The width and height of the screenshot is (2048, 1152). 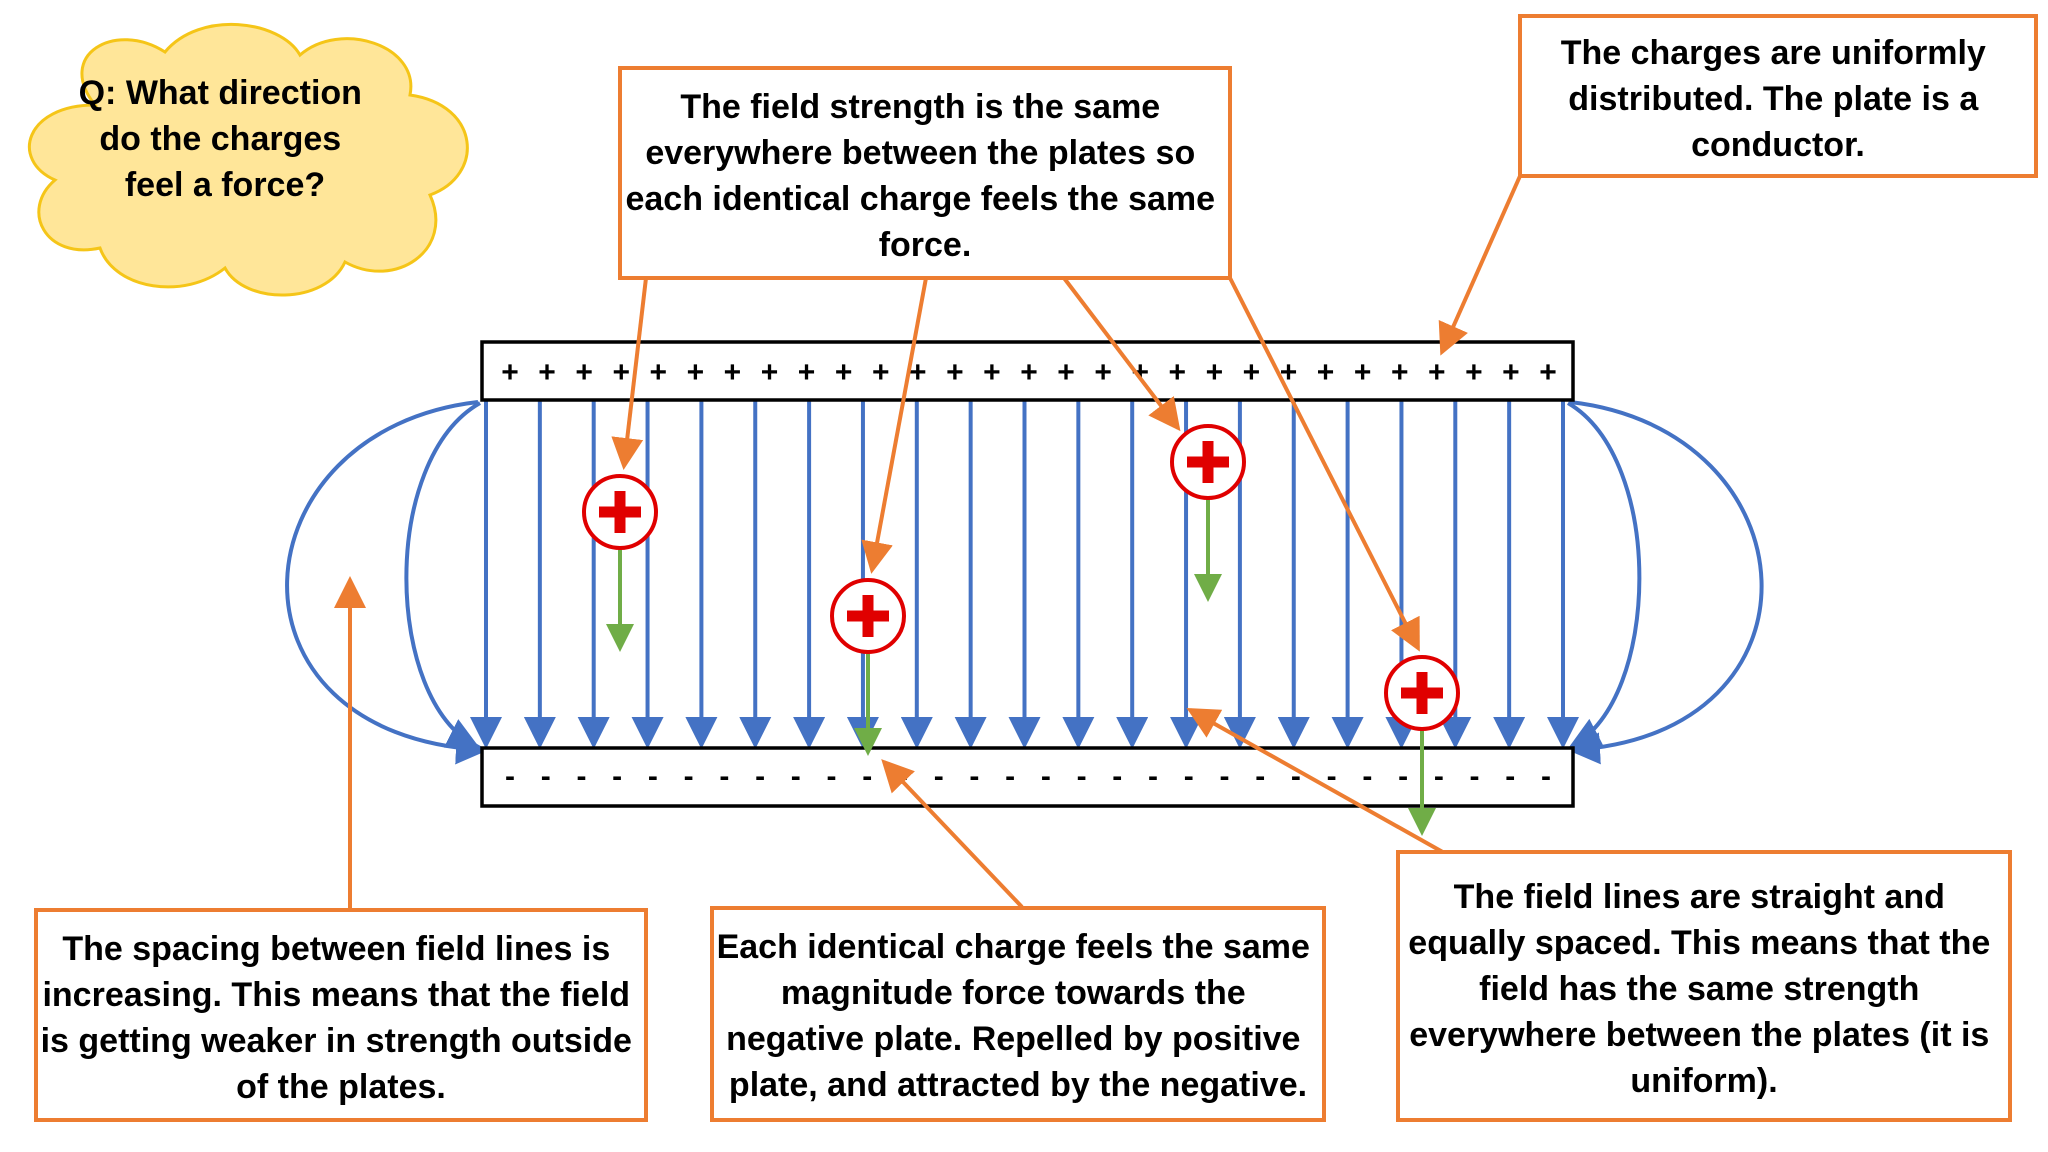 I want to click on callout-line: The field lines are straight and, so click(x=1699, y=897).